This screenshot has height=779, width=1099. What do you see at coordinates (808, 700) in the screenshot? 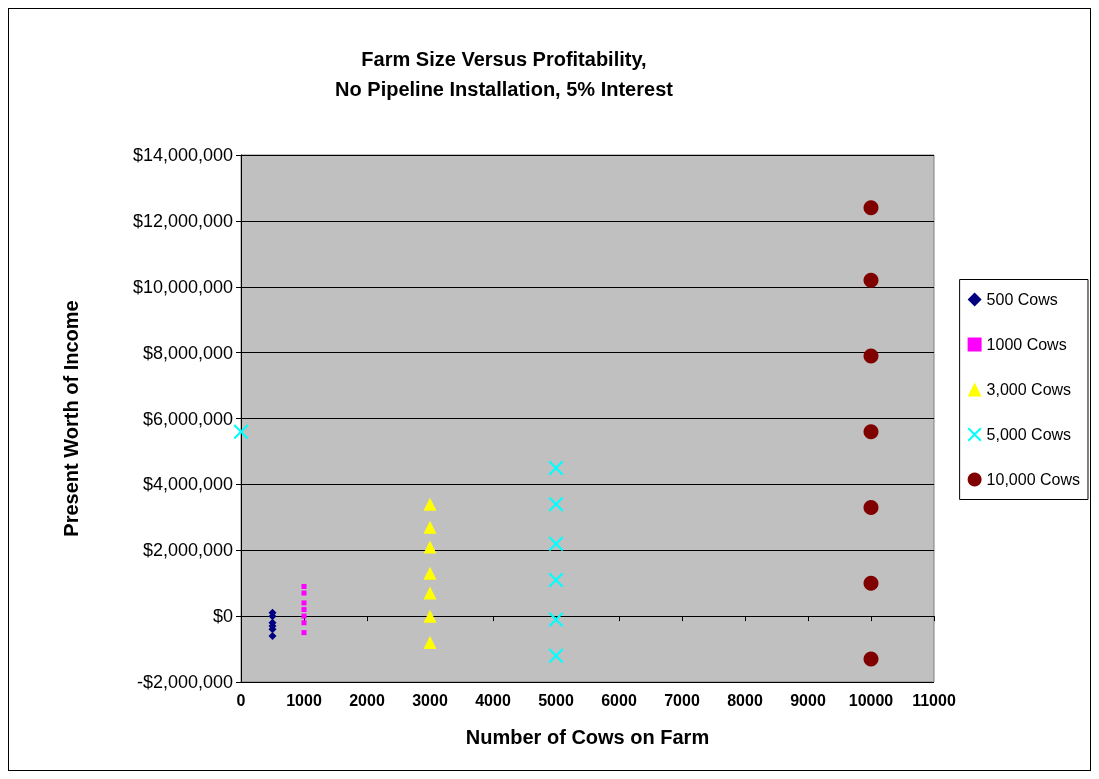
I see `x-tick-label: 9000` at bounding box center [808, 700].